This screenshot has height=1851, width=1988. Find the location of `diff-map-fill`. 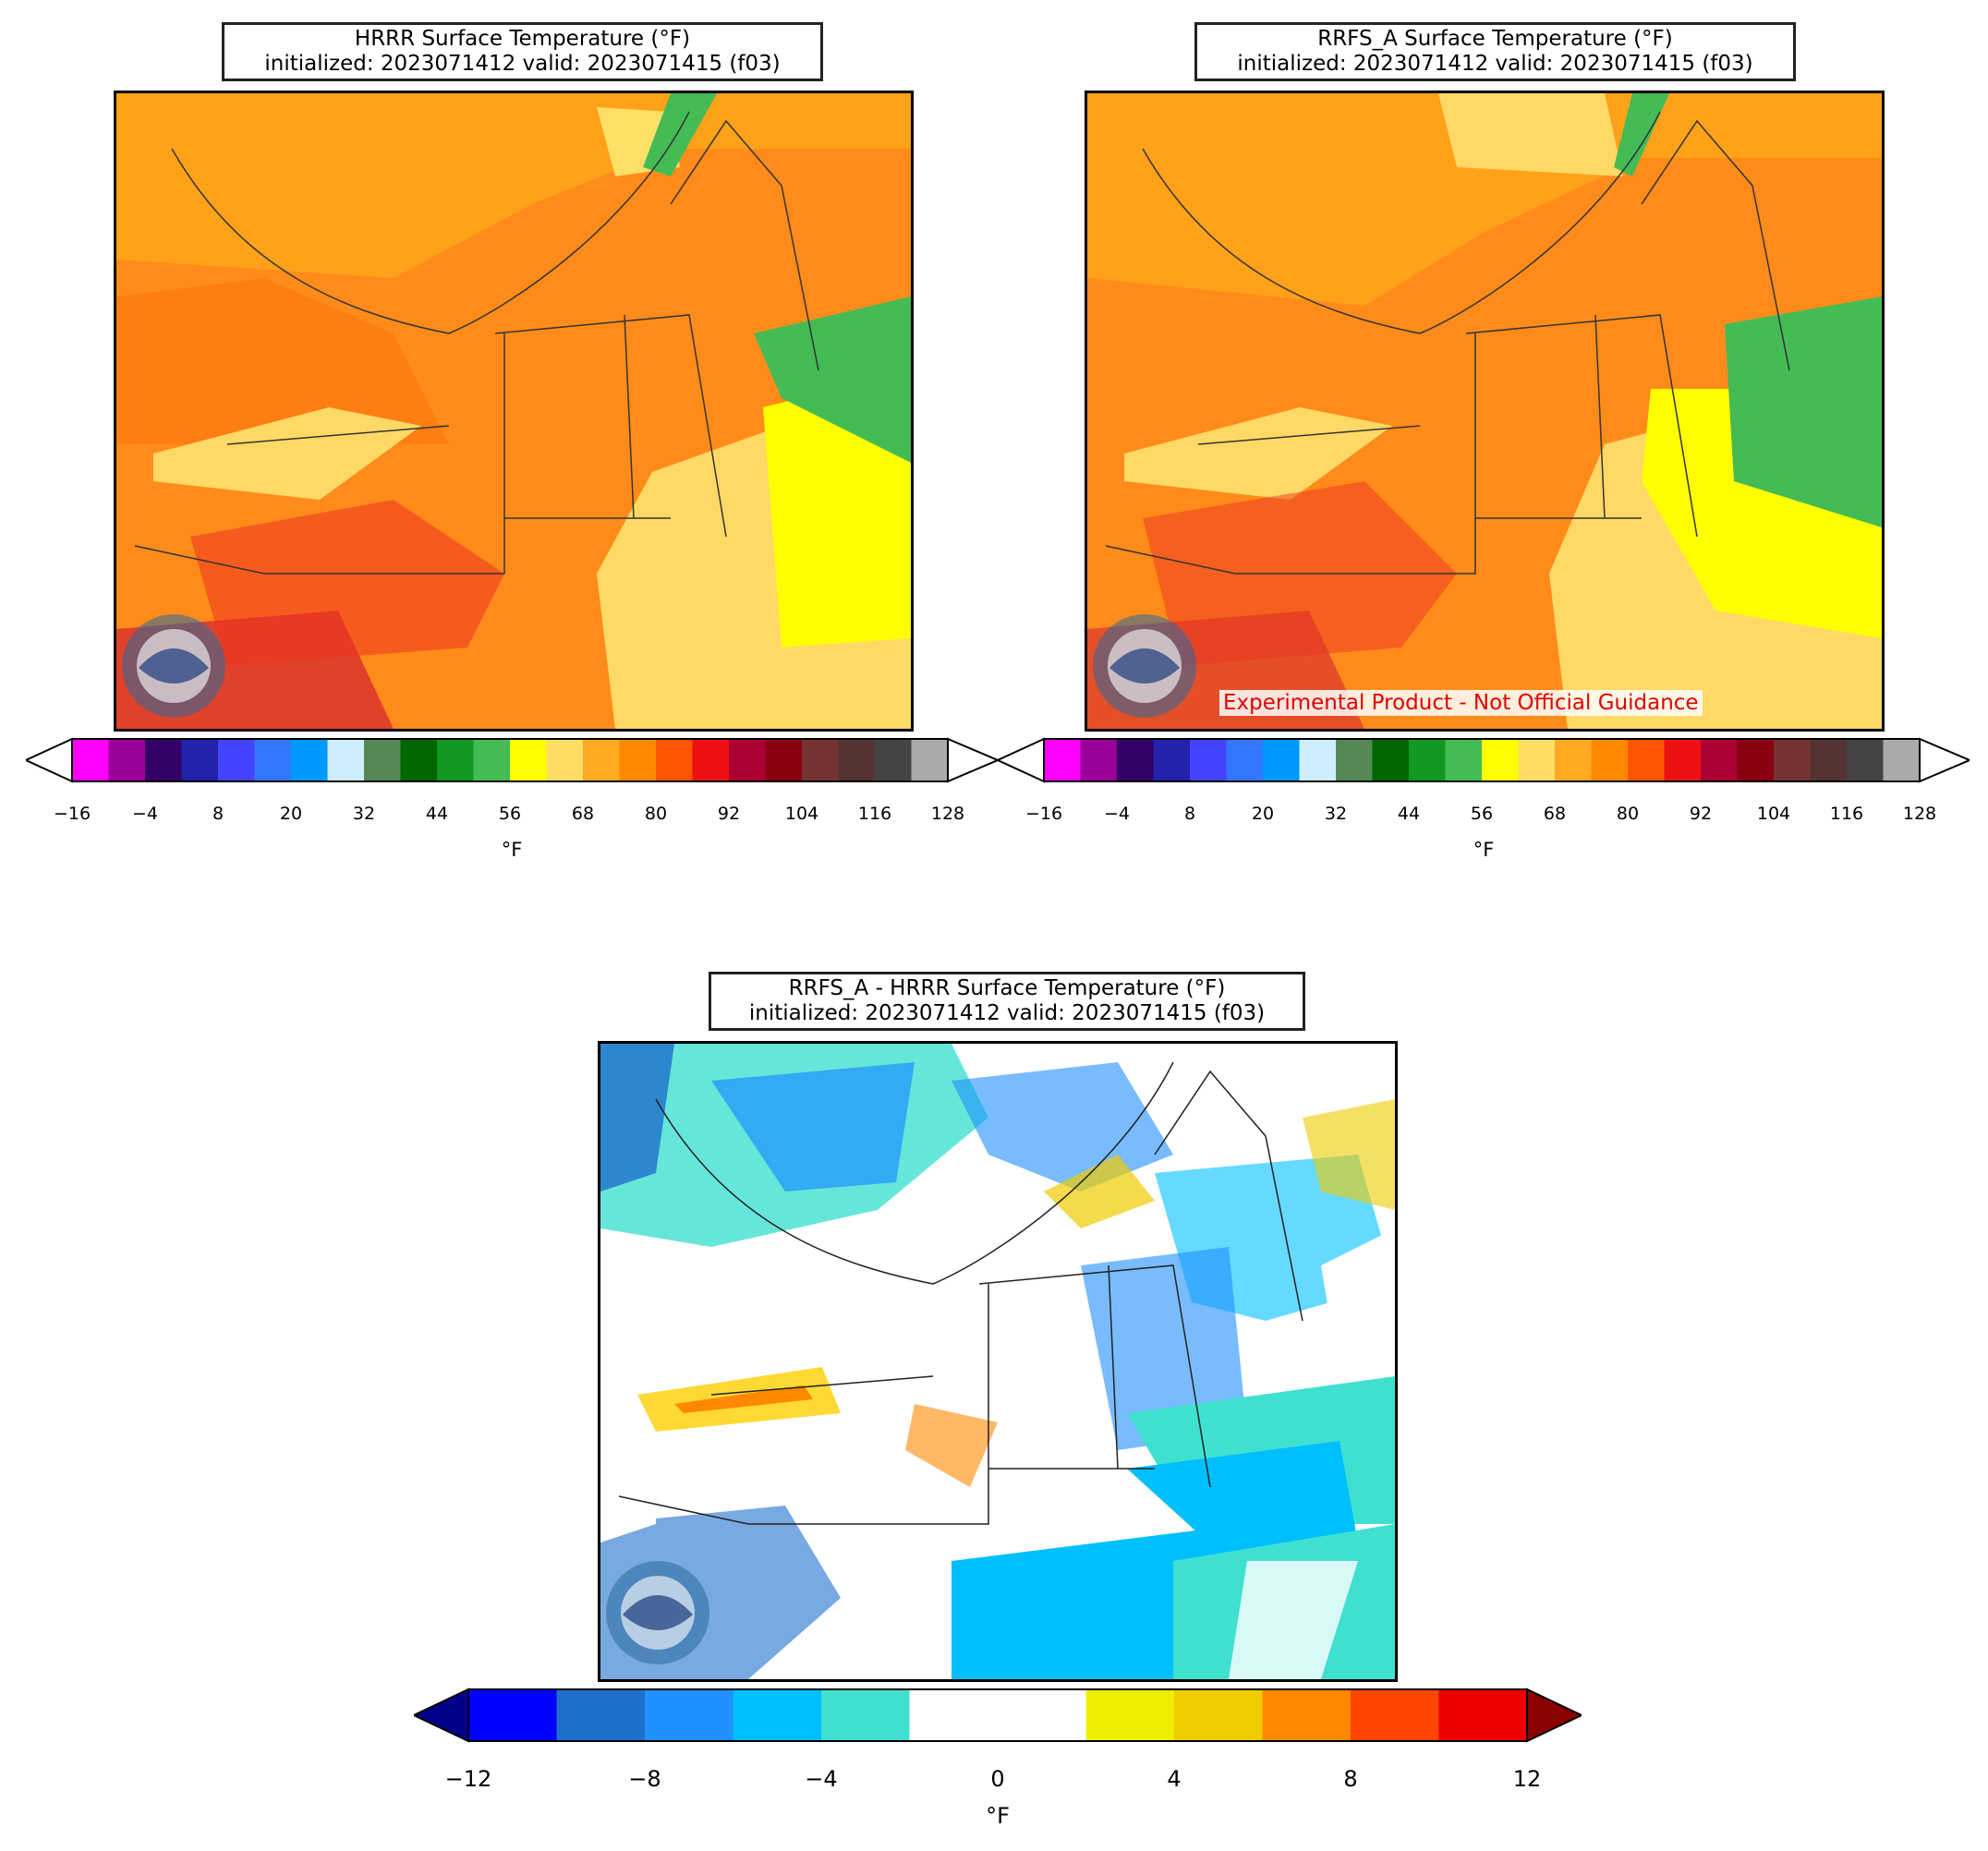

diff-map-fill is located at coordinates (997, 1362).